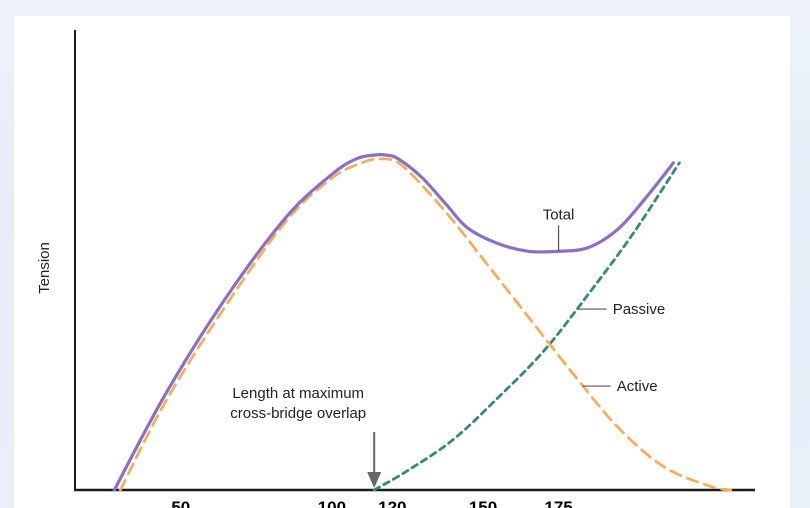  I want to click on annotation-text-line1: Length at maximum, so click(298, 393).